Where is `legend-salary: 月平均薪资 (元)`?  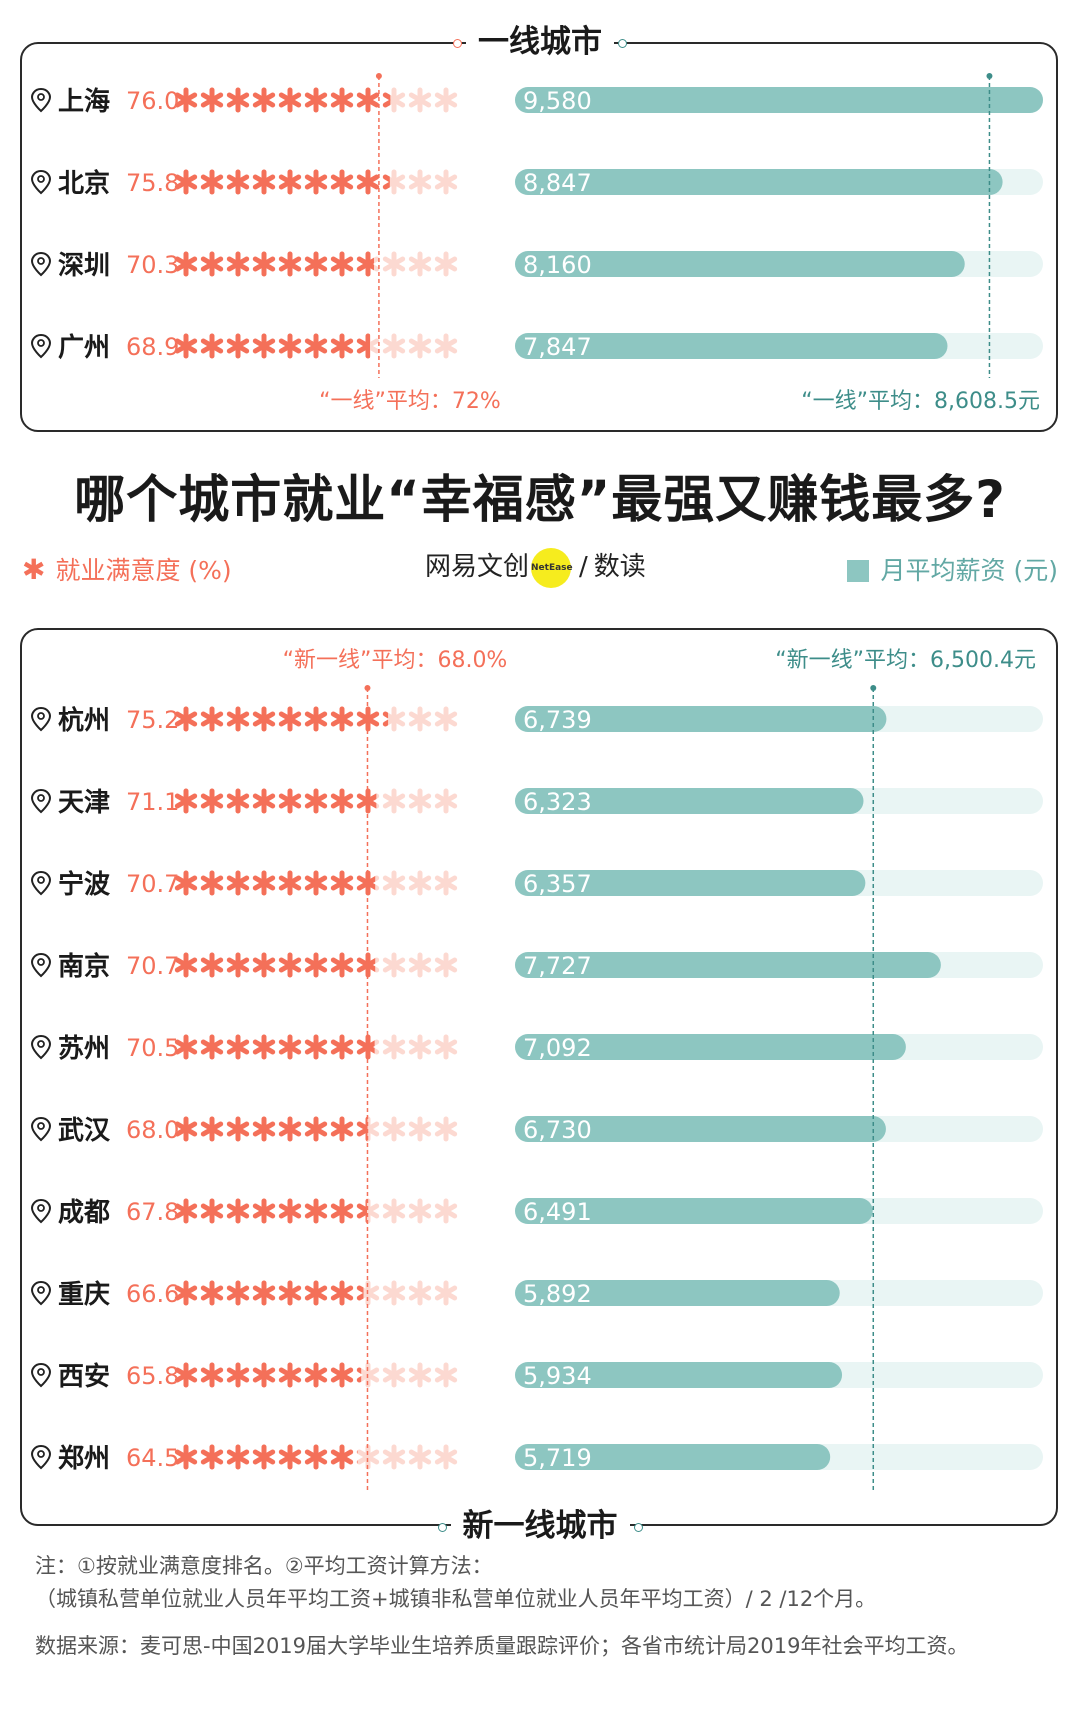 legend-salary: 月平均薪资 (元) is located at coordinates (952, 569).